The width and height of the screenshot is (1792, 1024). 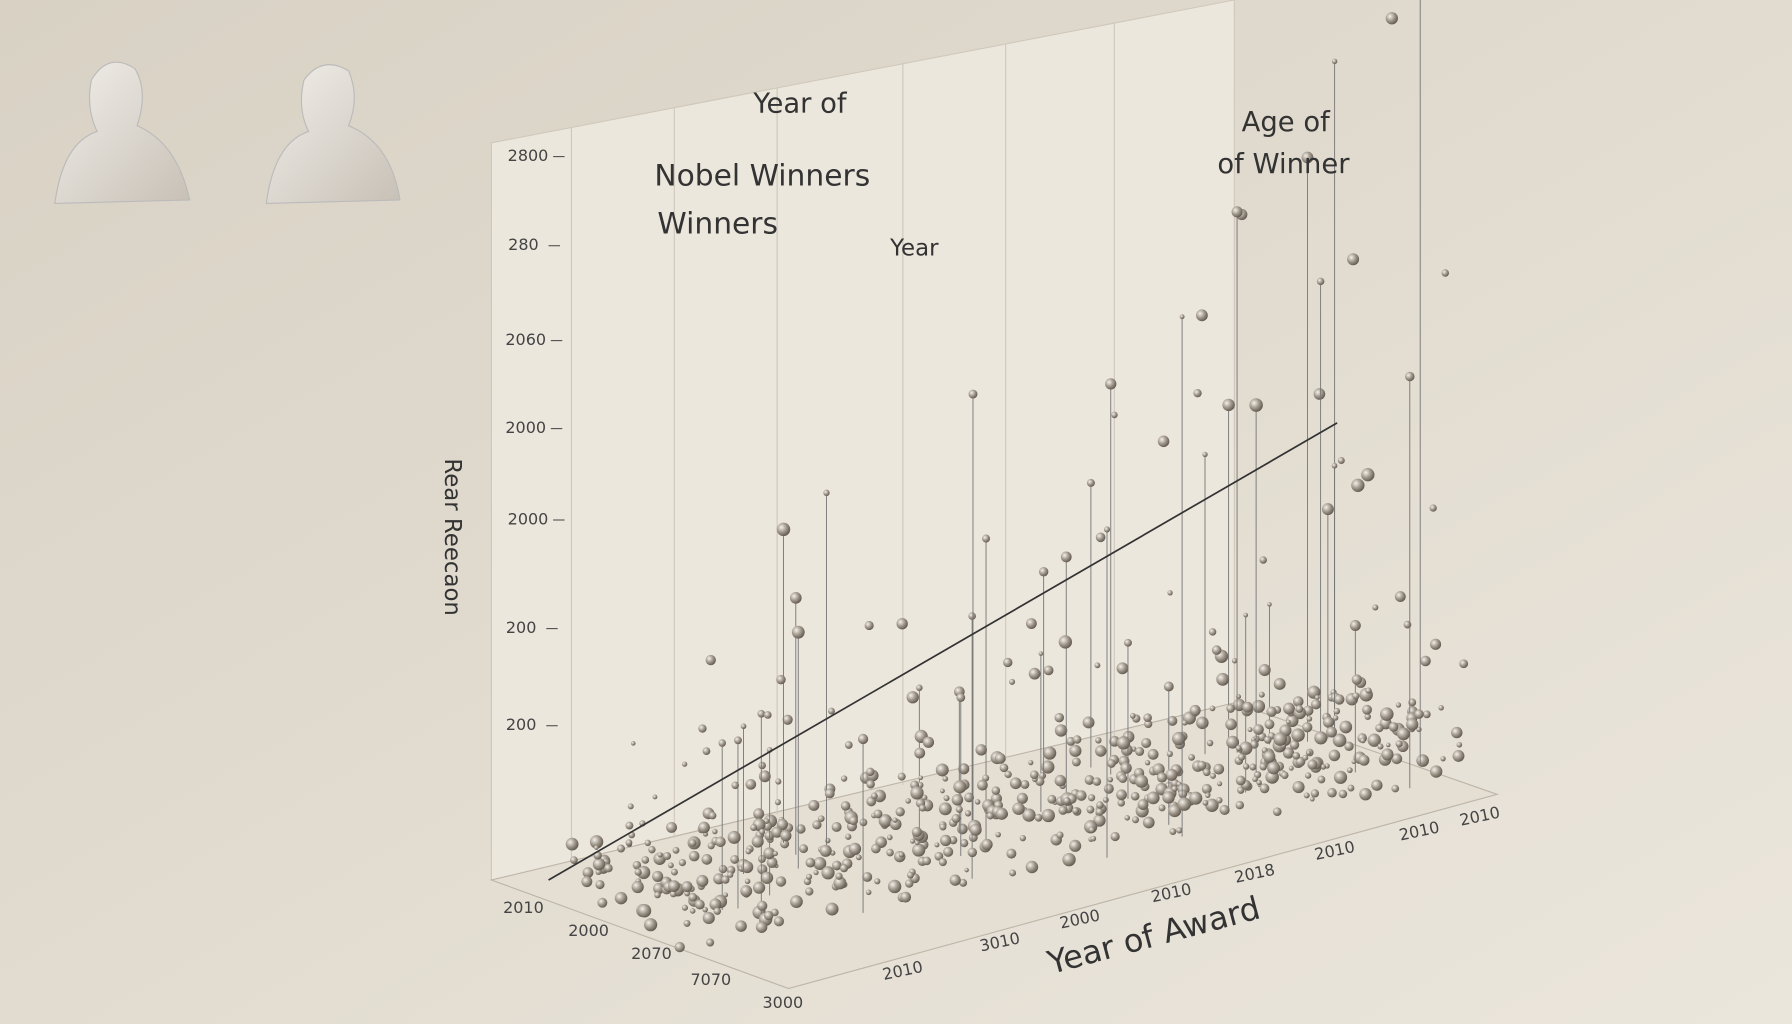 What do you see at coordinates (782, 1002) in the screenshot?
I see `depth-tick-label: 3000` at bounding box center [782, 1002].